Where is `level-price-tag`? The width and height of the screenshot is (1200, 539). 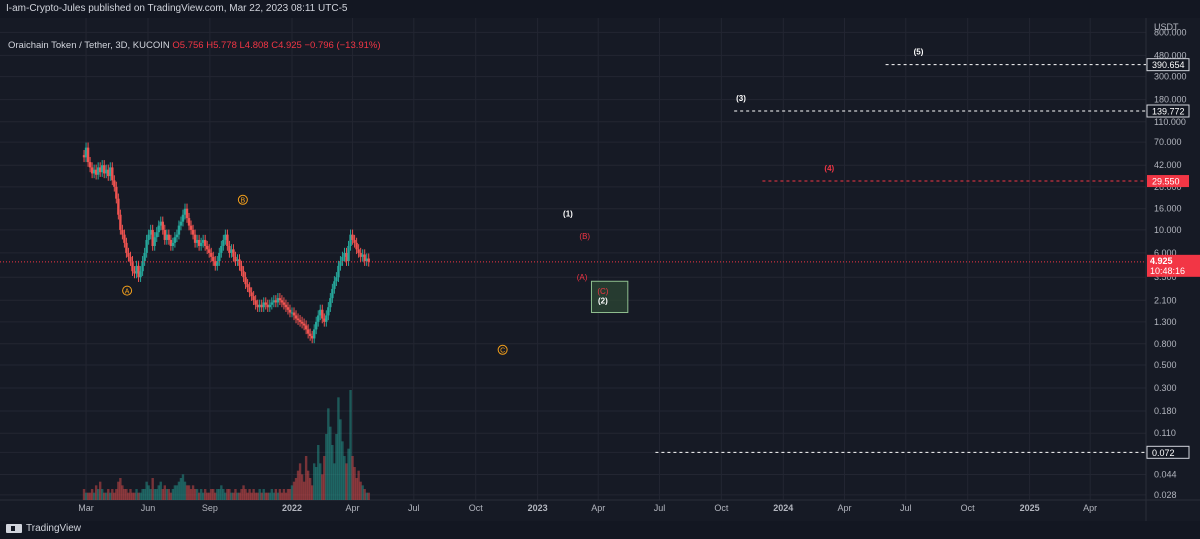 level-price-tag is located at coordinates (1168, 111).